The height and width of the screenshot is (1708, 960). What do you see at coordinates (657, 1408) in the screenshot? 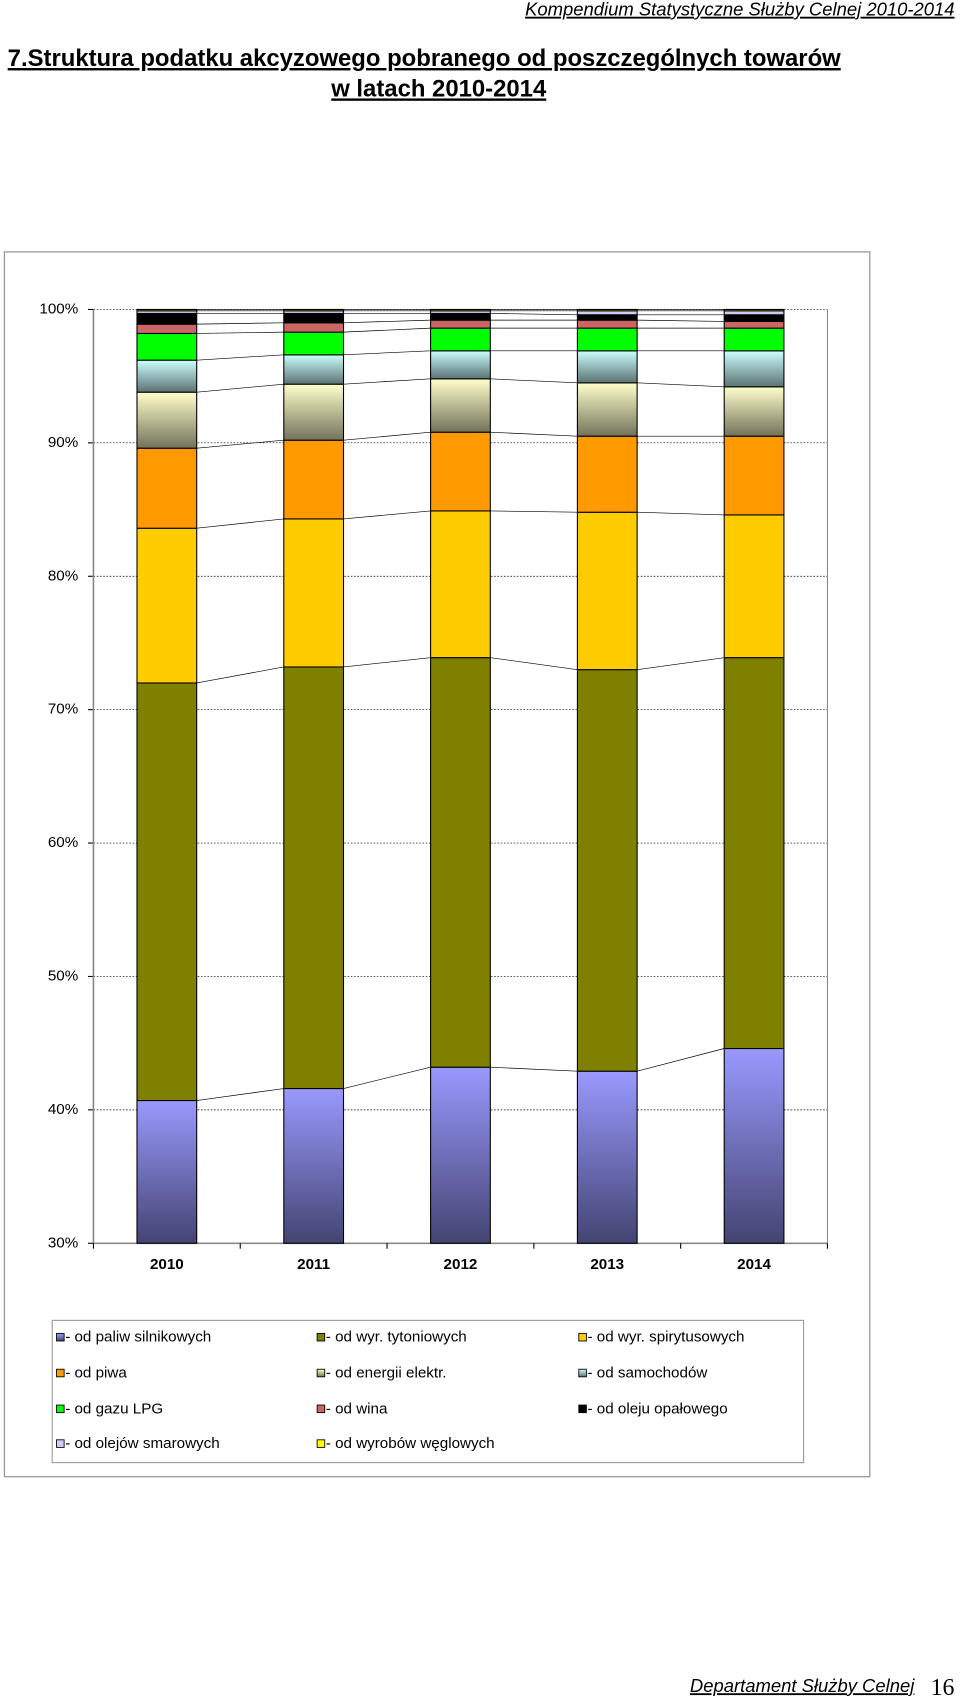
I see `legend-label: - od oleju opałowego` at bounding box center [657, 1408].